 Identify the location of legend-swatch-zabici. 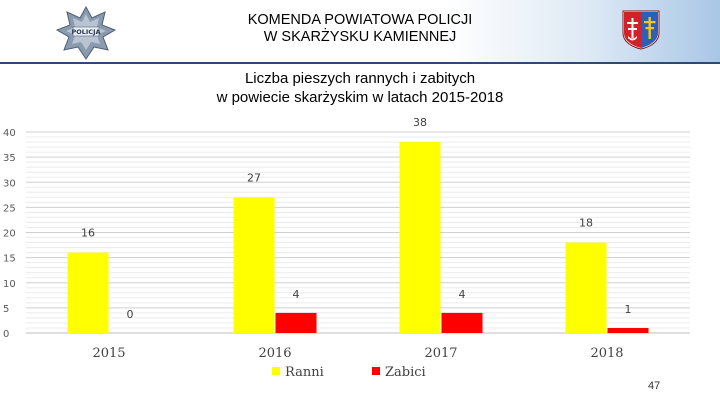
(376, 371).